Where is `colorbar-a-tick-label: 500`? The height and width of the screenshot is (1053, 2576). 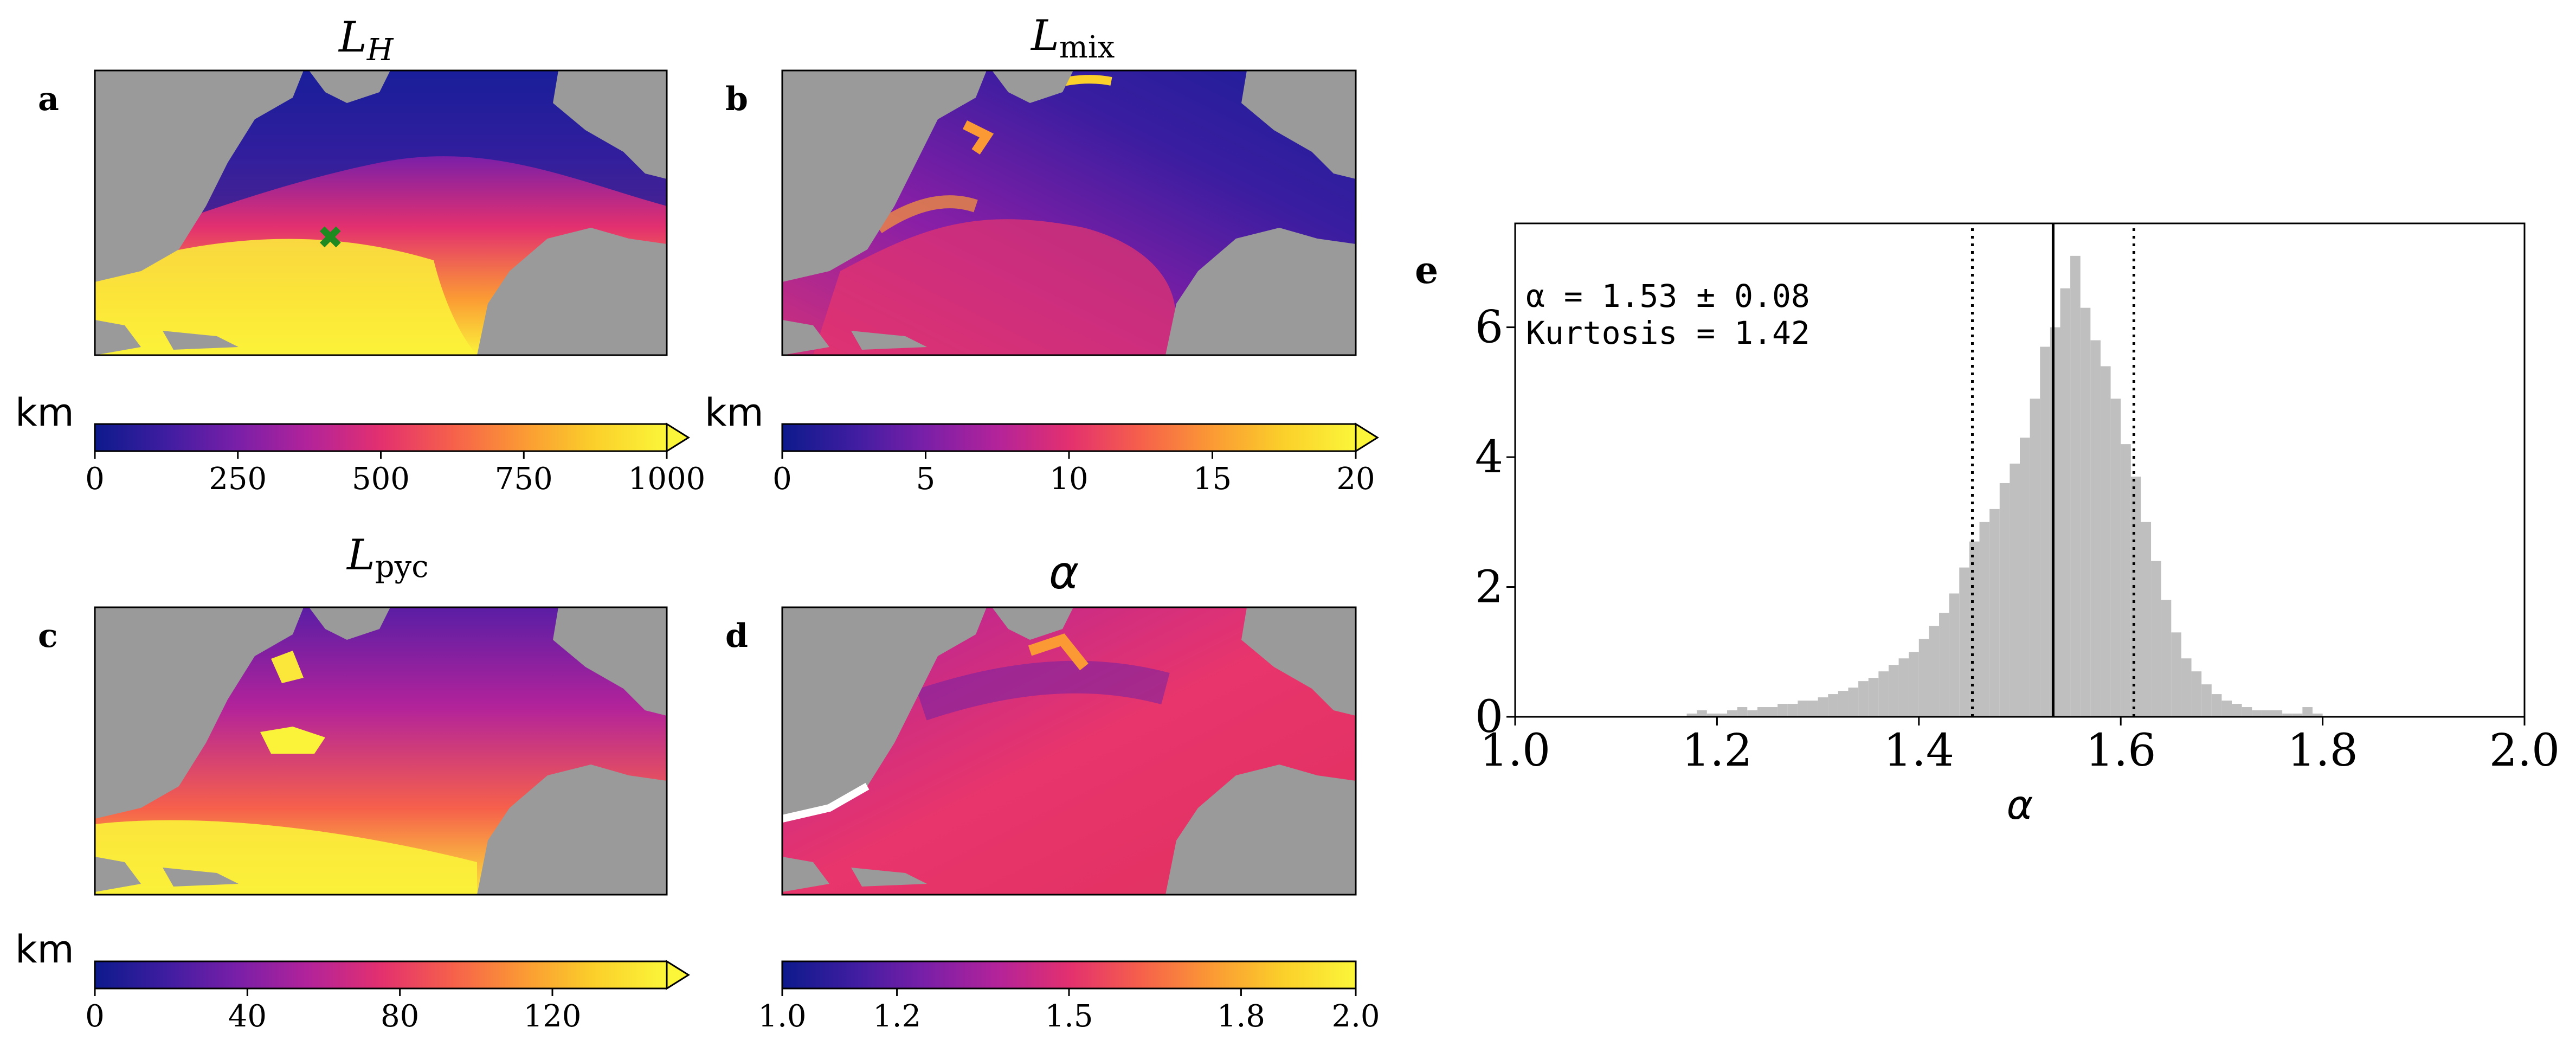 colorbar-a-tick-label: 500 is located at coordinates (381, 479).